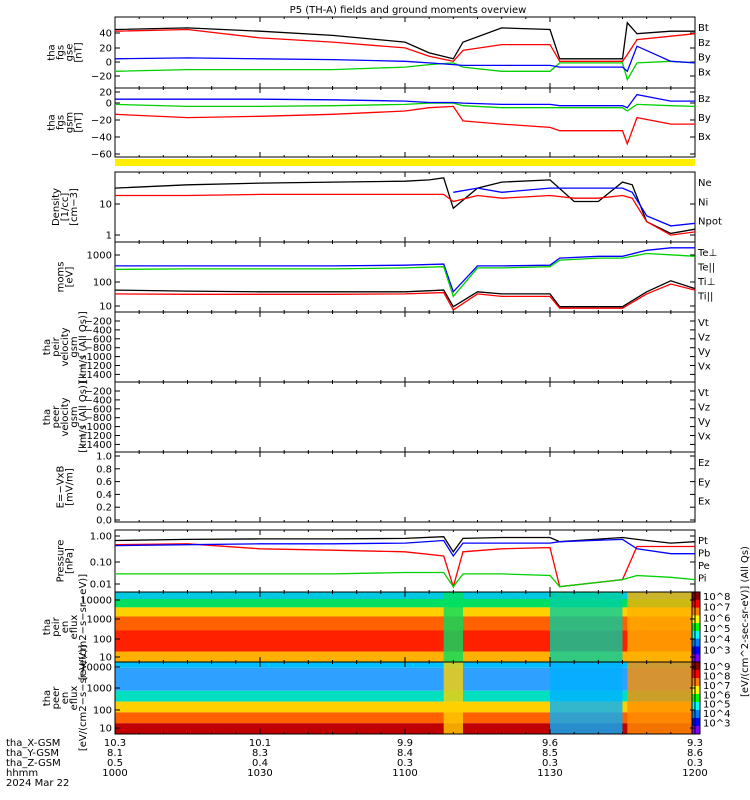 The height and width of the screenshot is (800, 750). I want to click on y-axis-label: fgs, so click(61, 52).